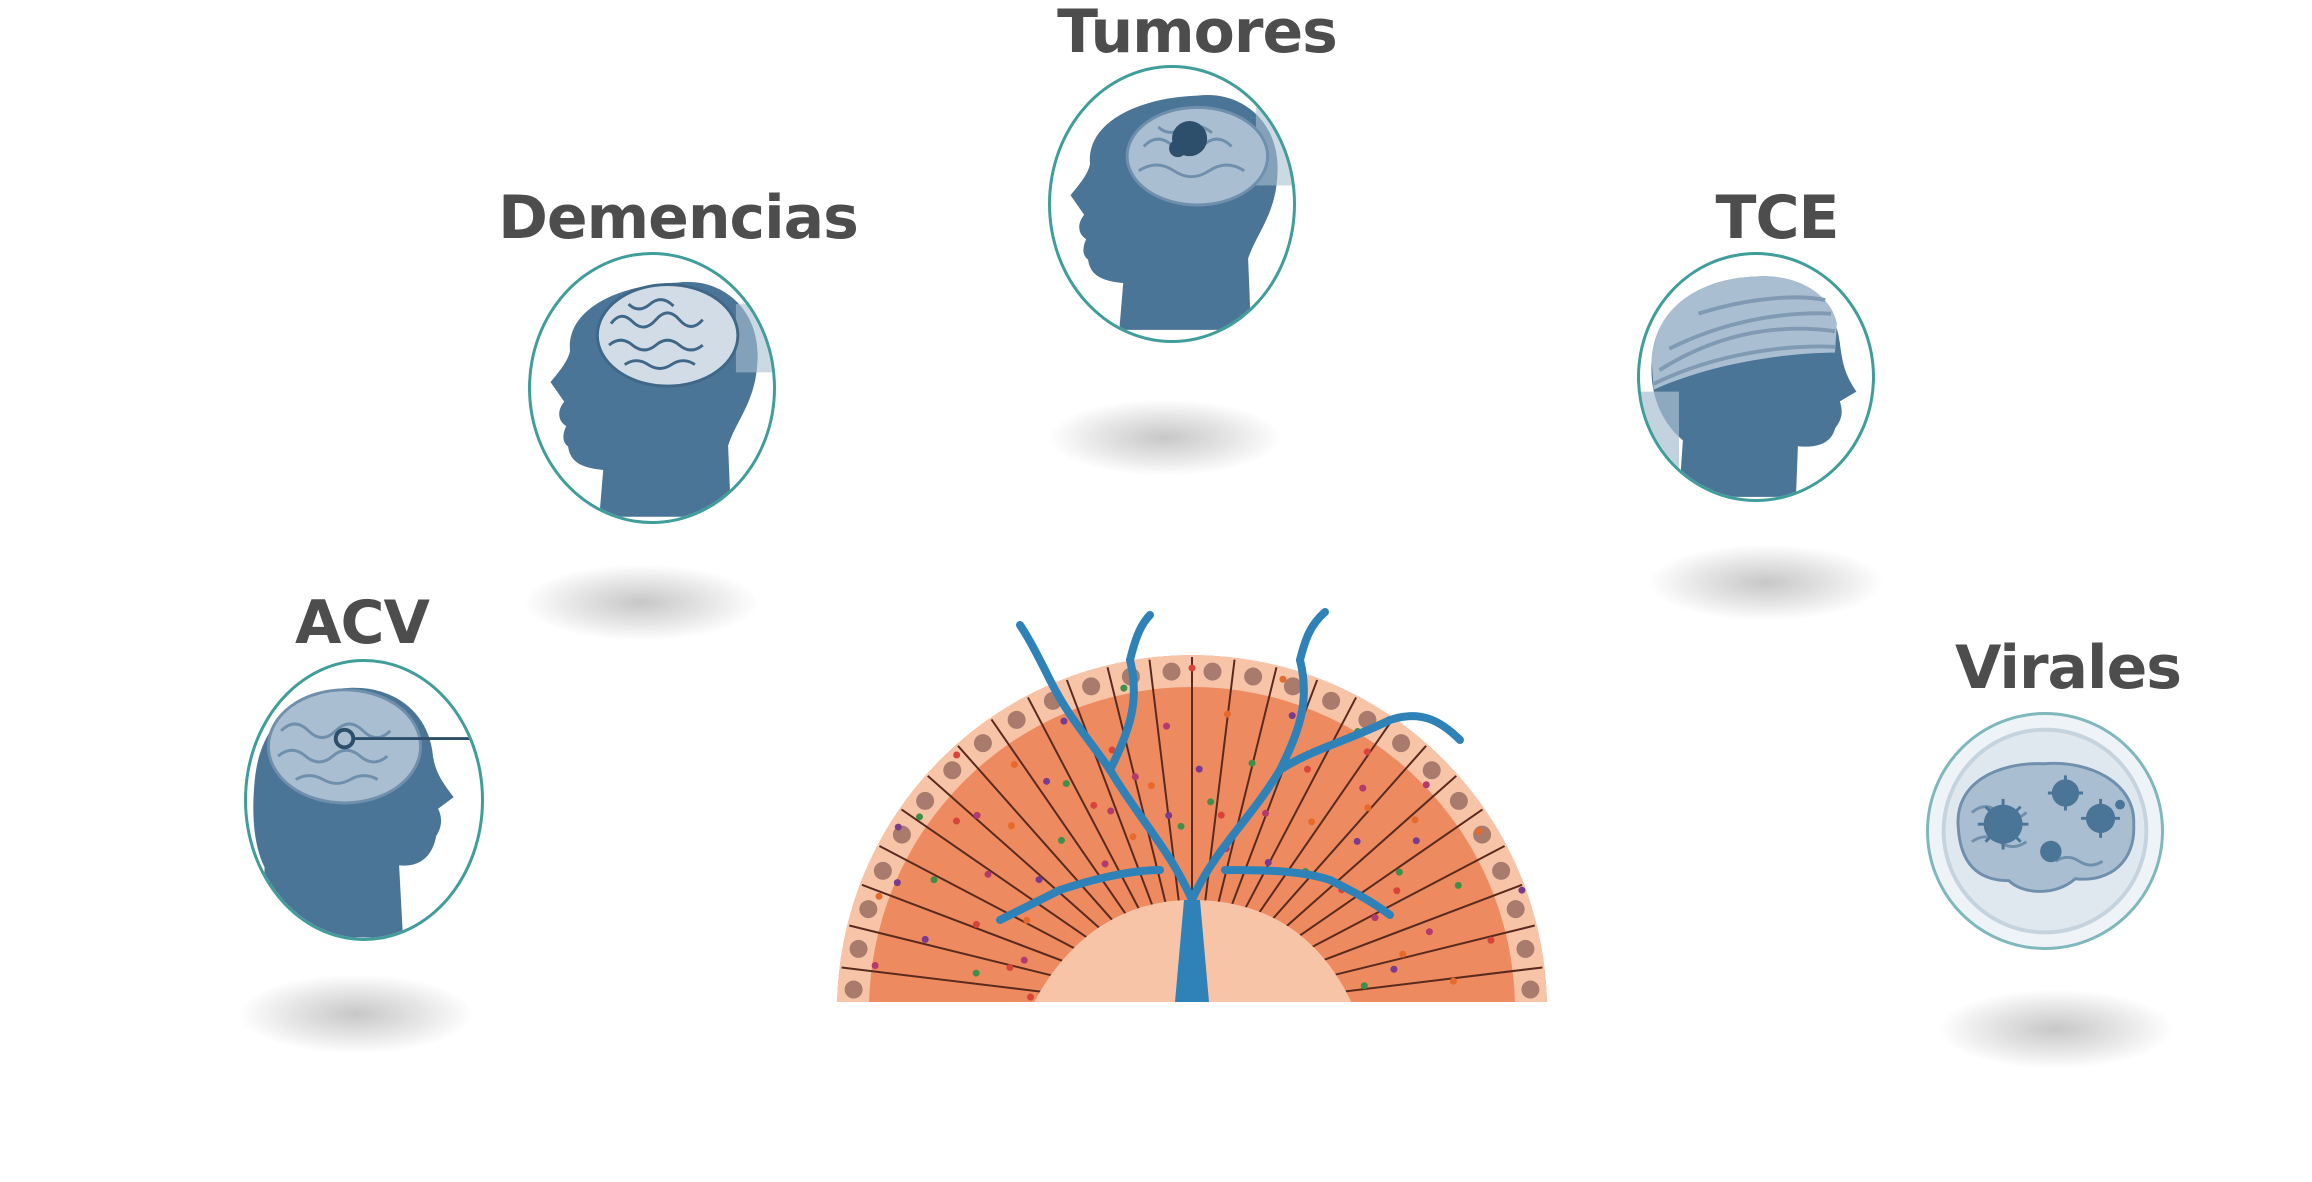 This screenshot has width=2312, height=1182. What do you see at coordinates (1192, 951) in the screenshot?
I see `tree-trunk` at bounding box center [1192, 951].